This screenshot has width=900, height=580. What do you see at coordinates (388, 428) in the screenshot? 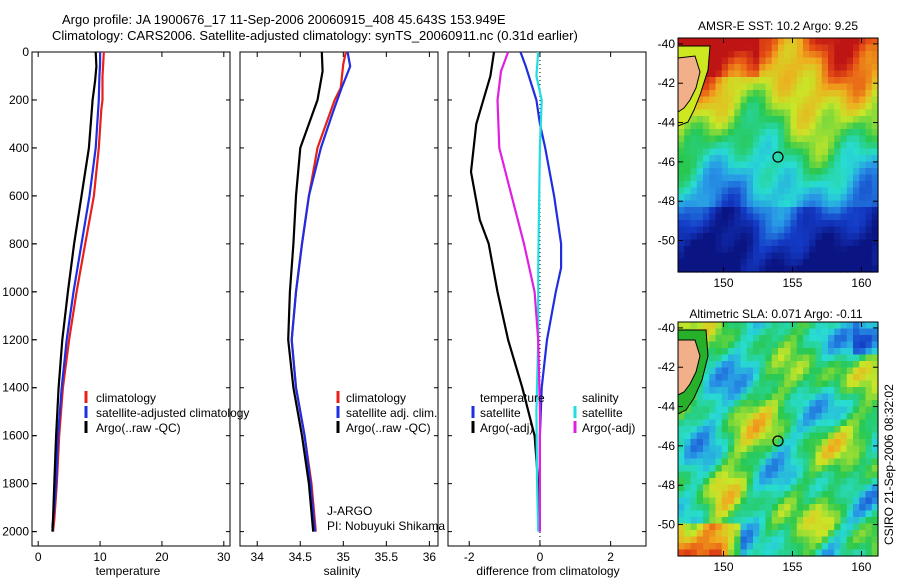
I see `legend-label-argo: Argo(..raw -QC)` at bounding box center [388, 428].